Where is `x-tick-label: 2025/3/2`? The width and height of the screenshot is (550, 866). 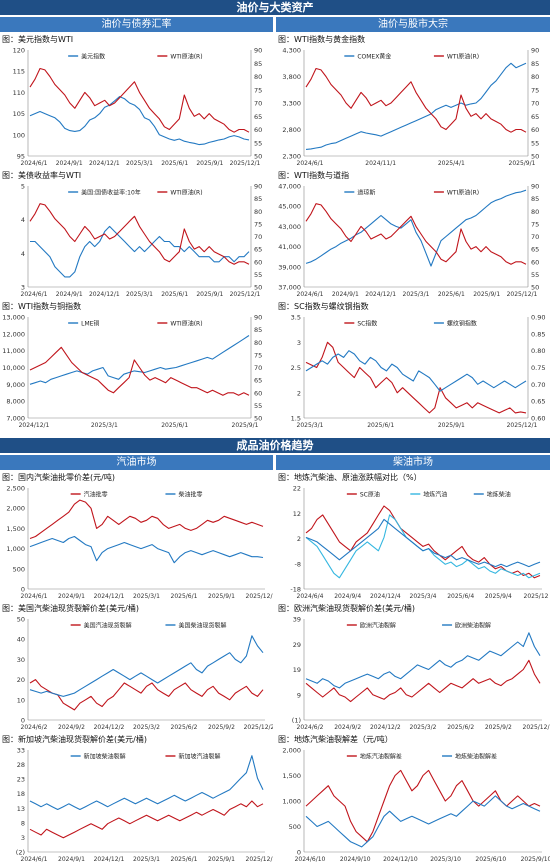
x-tick-label: 2025/3/2 is located at coordinates (423, 727).